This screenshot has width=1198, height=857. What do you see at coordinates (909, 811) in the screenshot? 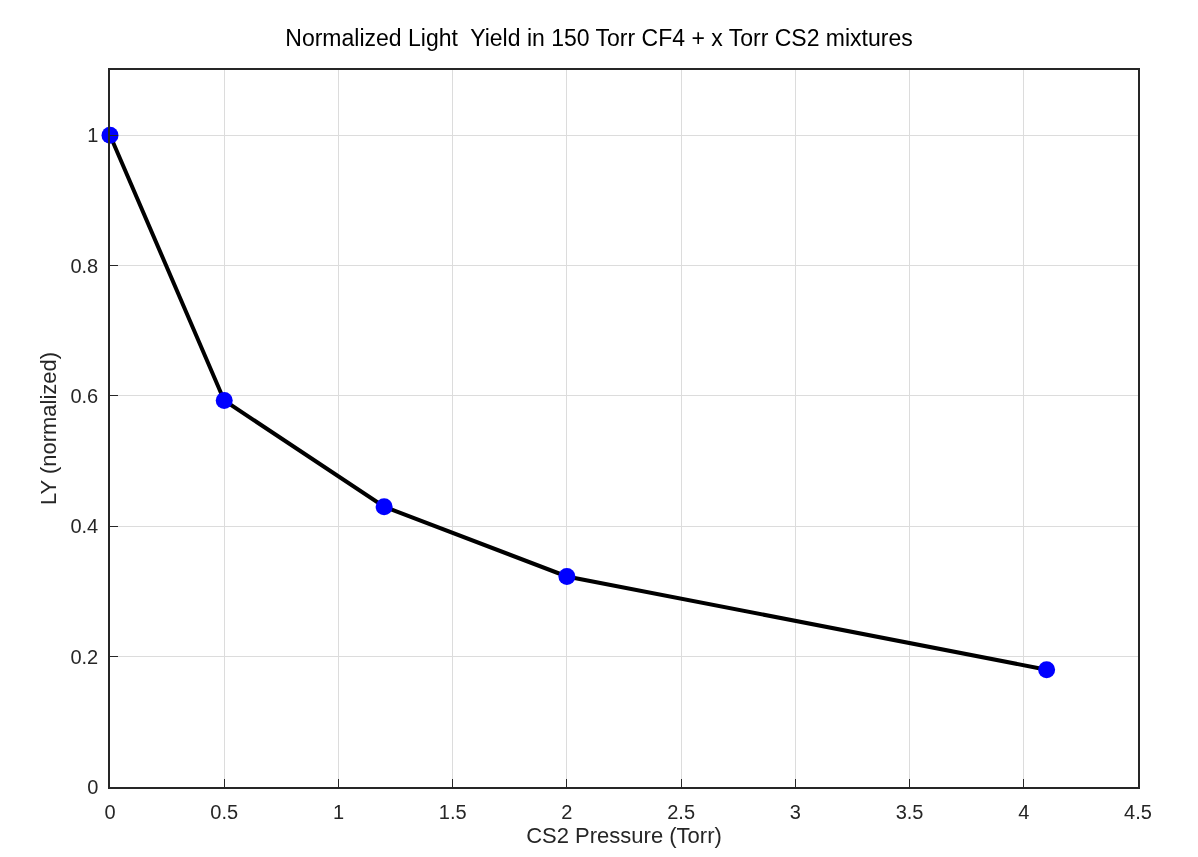
I see `x-tick-label: 3.5` at bounding box center [909, 811].